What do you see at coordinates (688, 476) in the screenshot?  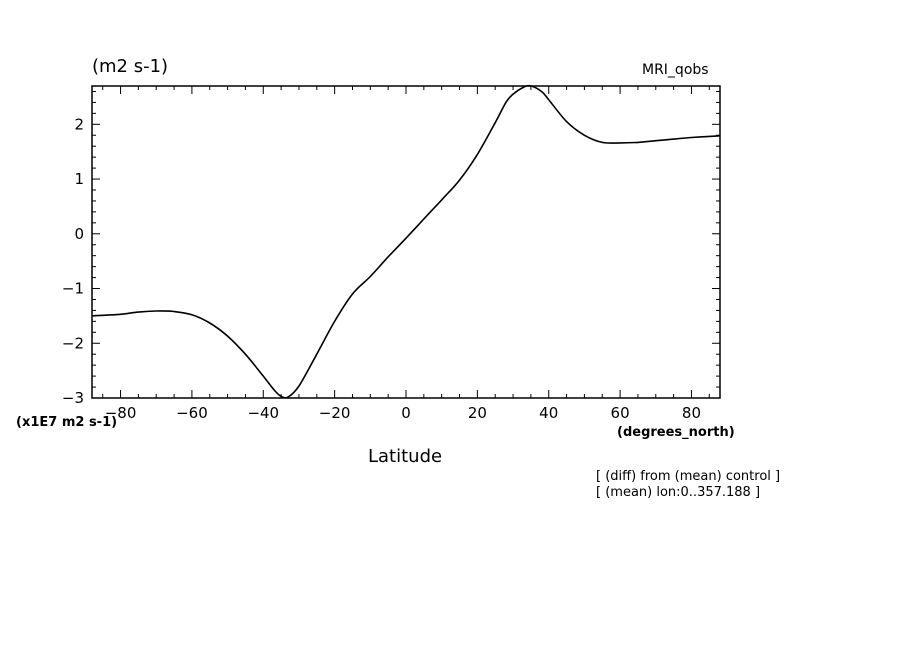 I see `annotation-diff: [ (diff) from (mean) control ]` at bounding box center [688, 476].